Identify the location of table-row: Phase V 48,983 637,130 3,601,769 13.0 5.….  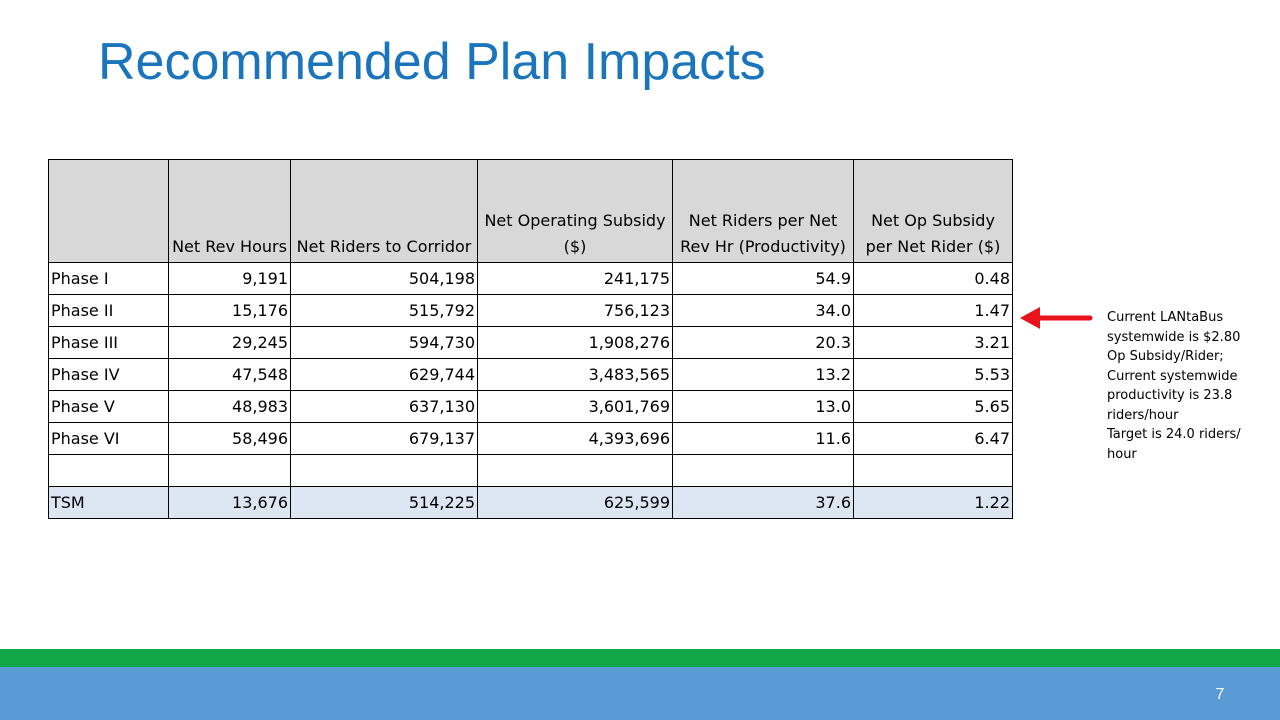
(530, 406).